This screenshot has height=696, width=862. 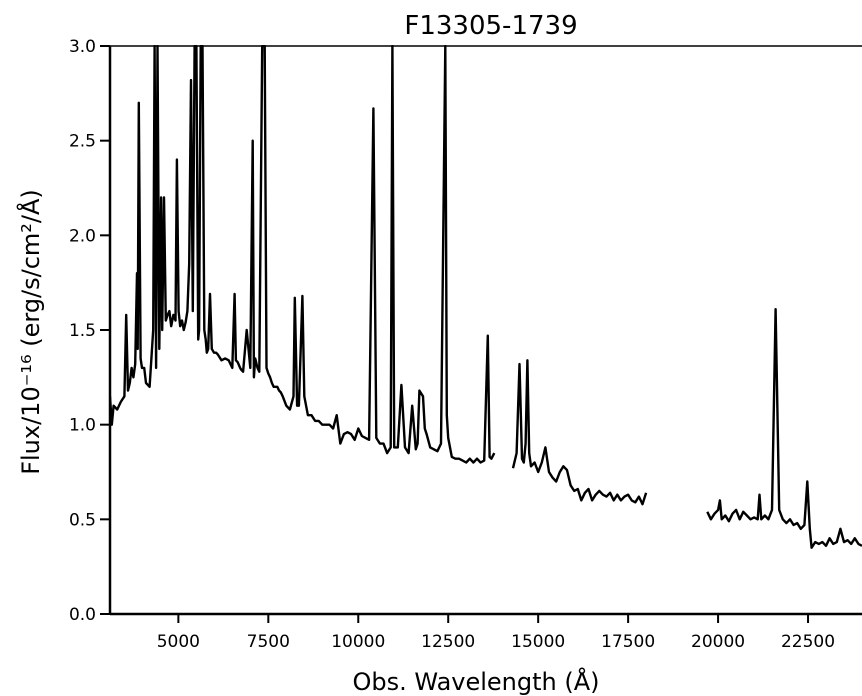 I want to click on x-tick-label: 22500, so click(x=808, y=642).